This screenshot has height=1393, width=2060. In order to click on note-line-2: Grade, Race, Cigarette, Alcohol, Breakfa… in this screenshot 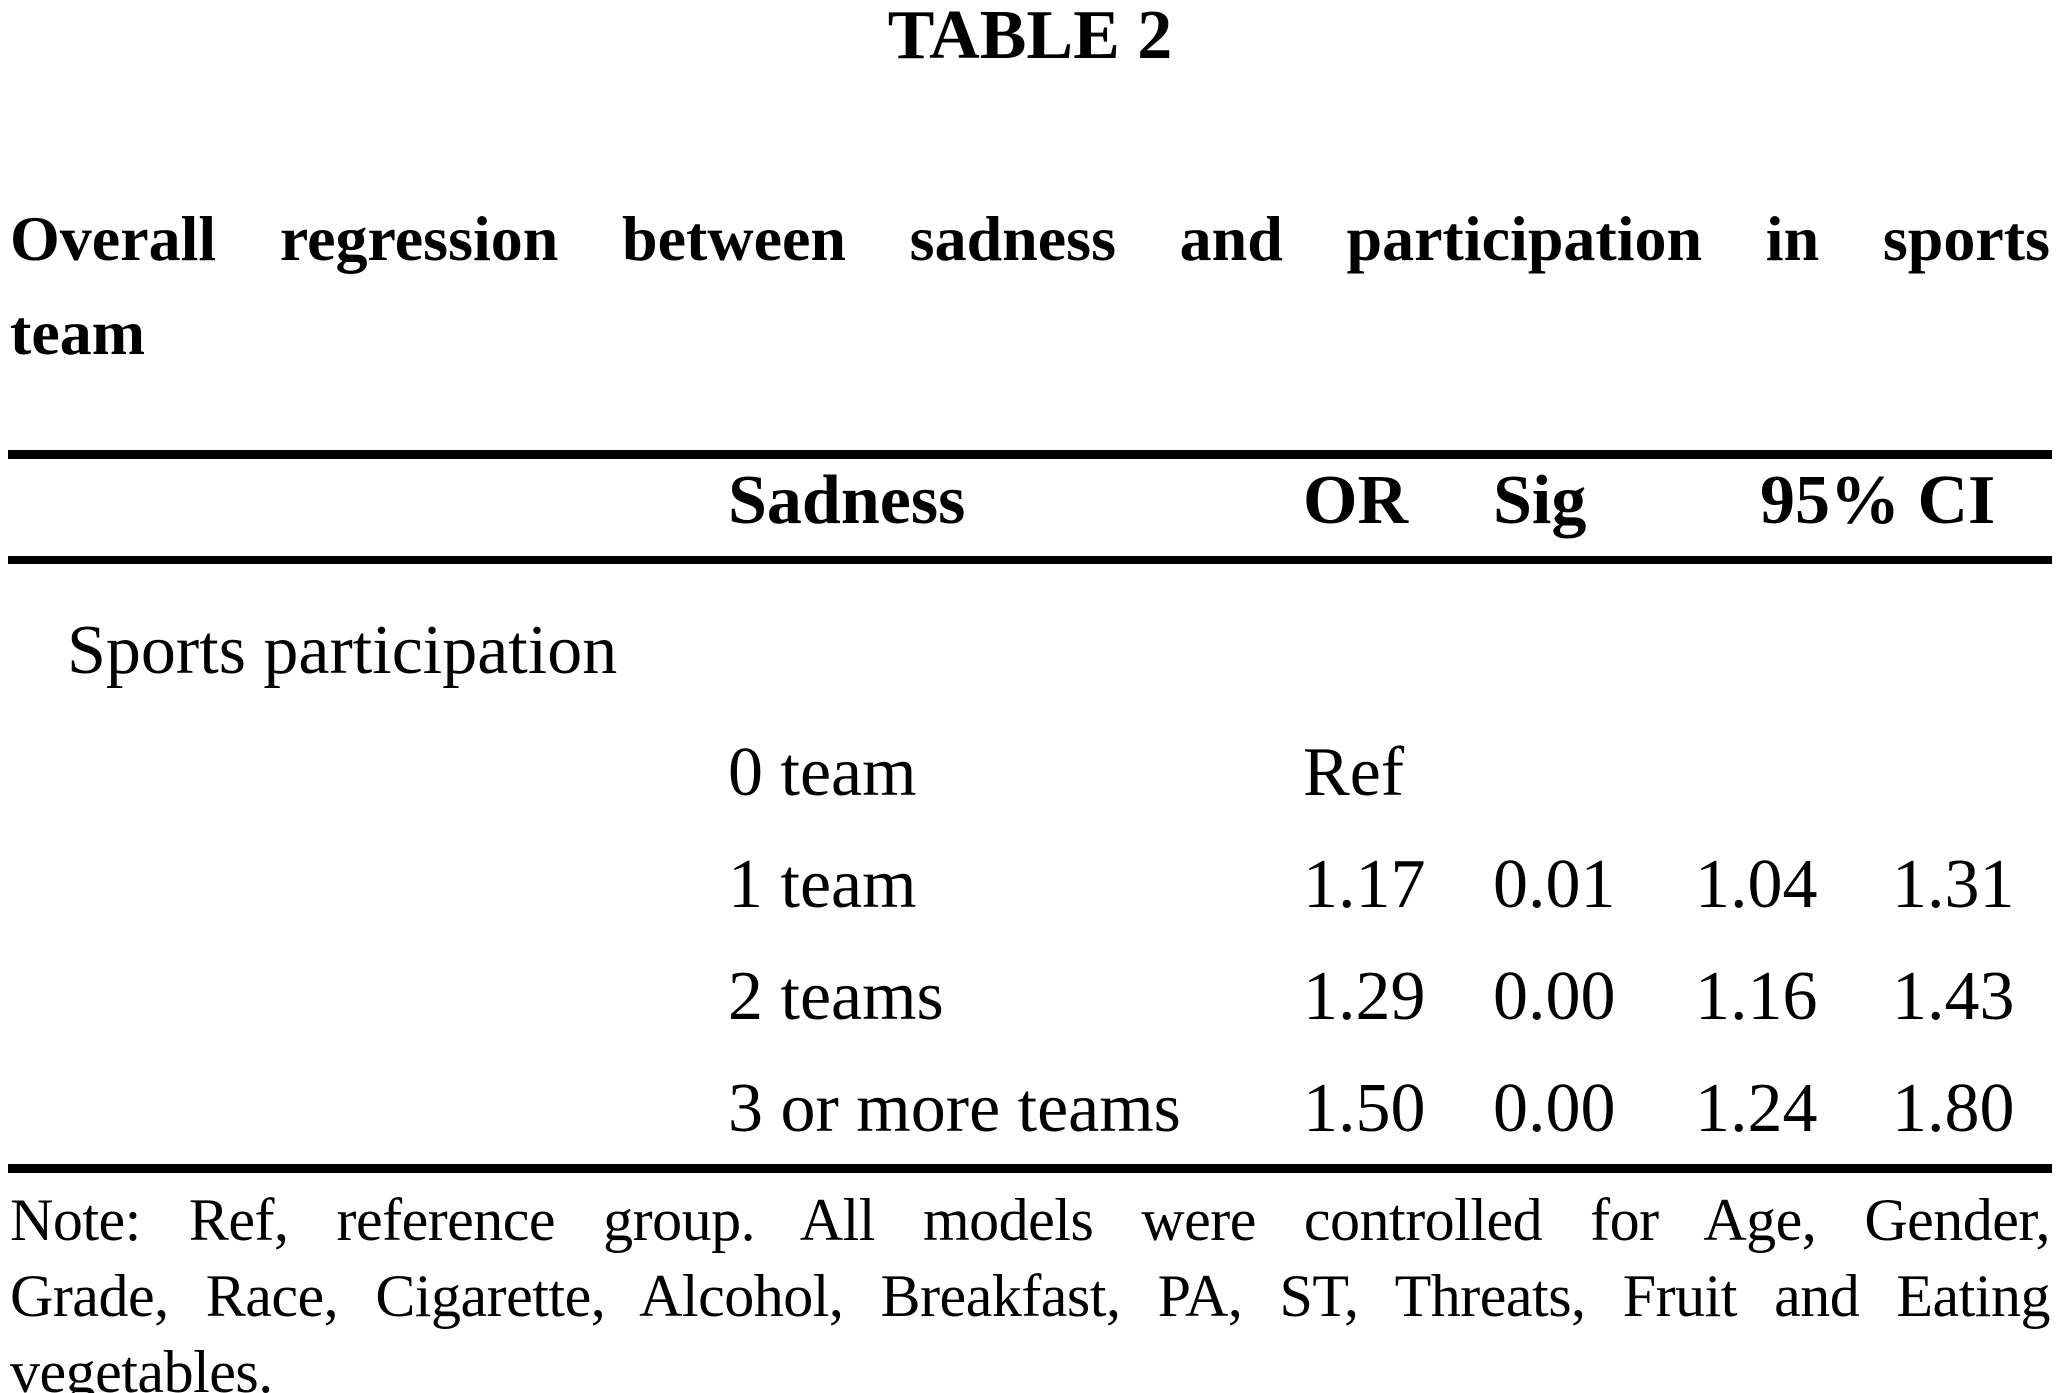, I will do `click(1030, 1296)`.